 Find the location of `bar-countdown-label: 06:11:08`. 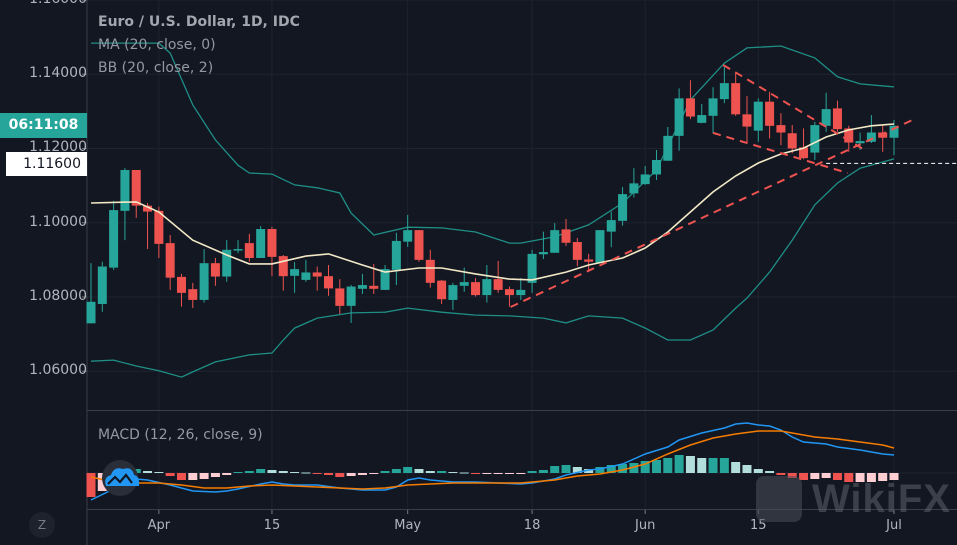

bar-countdown-label: 06:11:08 is located at coordinates (43, 125).